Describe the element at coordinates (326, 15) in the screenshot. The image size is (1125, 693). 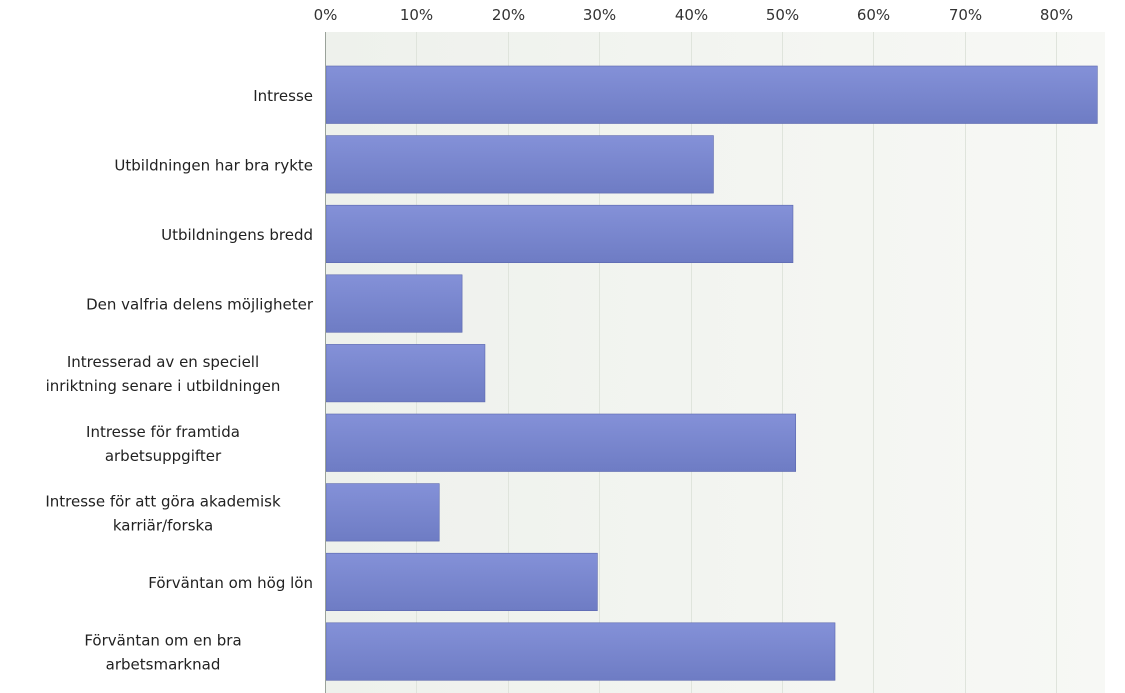
I see `x-tick-label: 0%` at that location.